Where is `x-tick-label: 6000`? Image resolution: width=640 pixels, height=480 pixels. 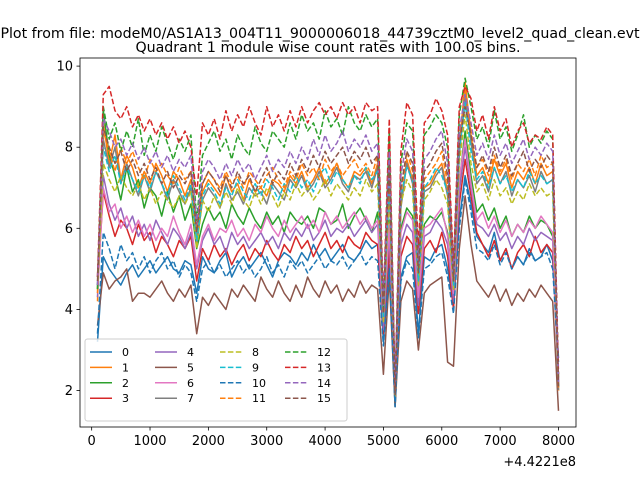 x-tick-label: 6000 is located at coordinates (441, 441).